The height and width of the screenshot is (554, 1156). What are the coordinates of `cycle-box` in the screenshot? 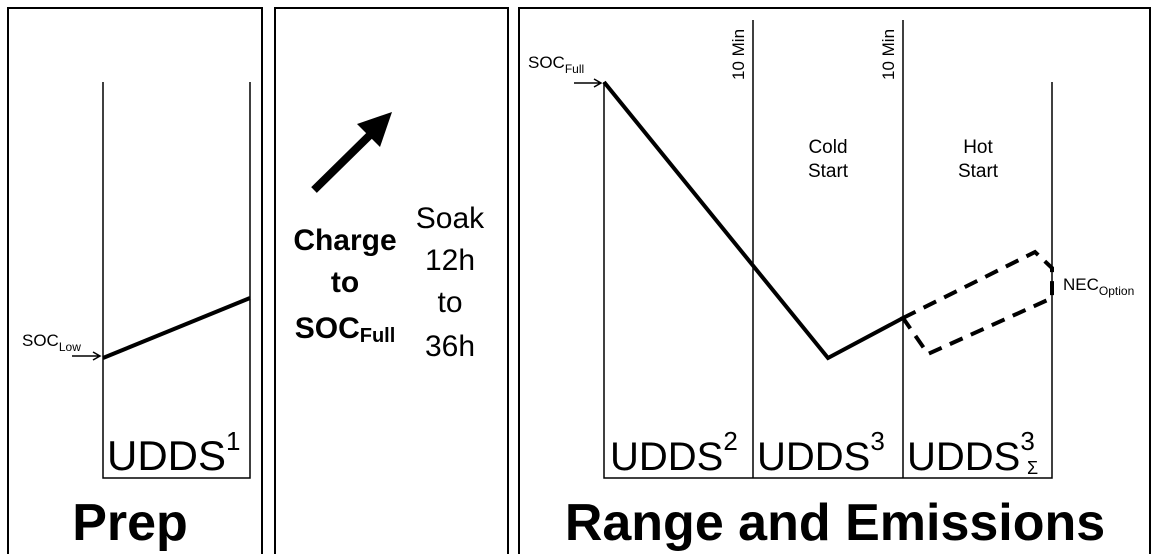 It's located at (176, 280).